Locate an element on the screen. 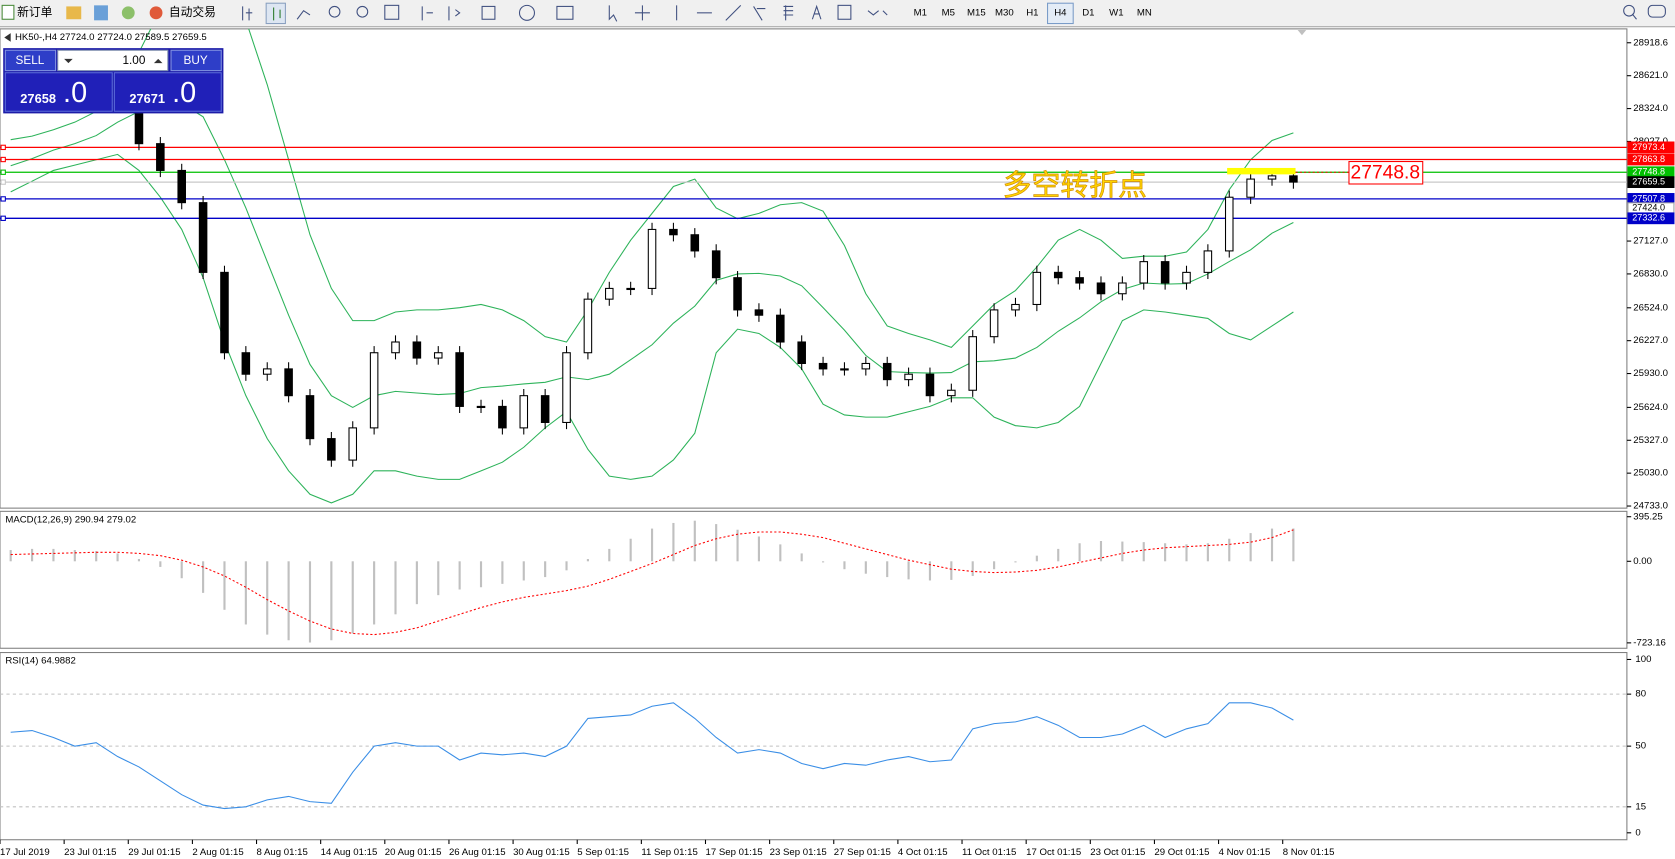  rsi-title: RSI(14) 64.9882 is located at coordinates (40, 661).